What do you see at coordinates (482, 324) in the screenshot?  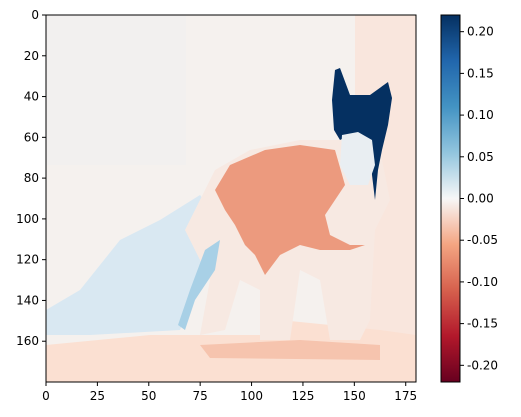 I see `colorbar-tick-label: -0.15` at bounding box center [482, 324].